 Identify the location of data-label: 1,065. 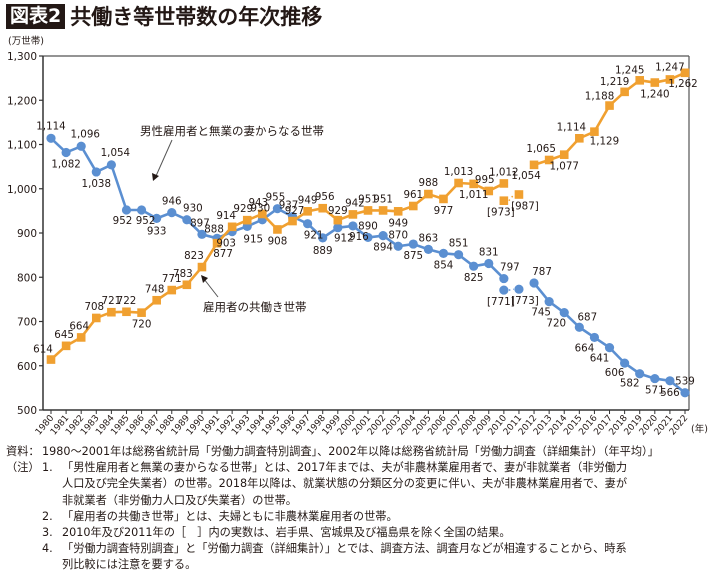
(540, 149).